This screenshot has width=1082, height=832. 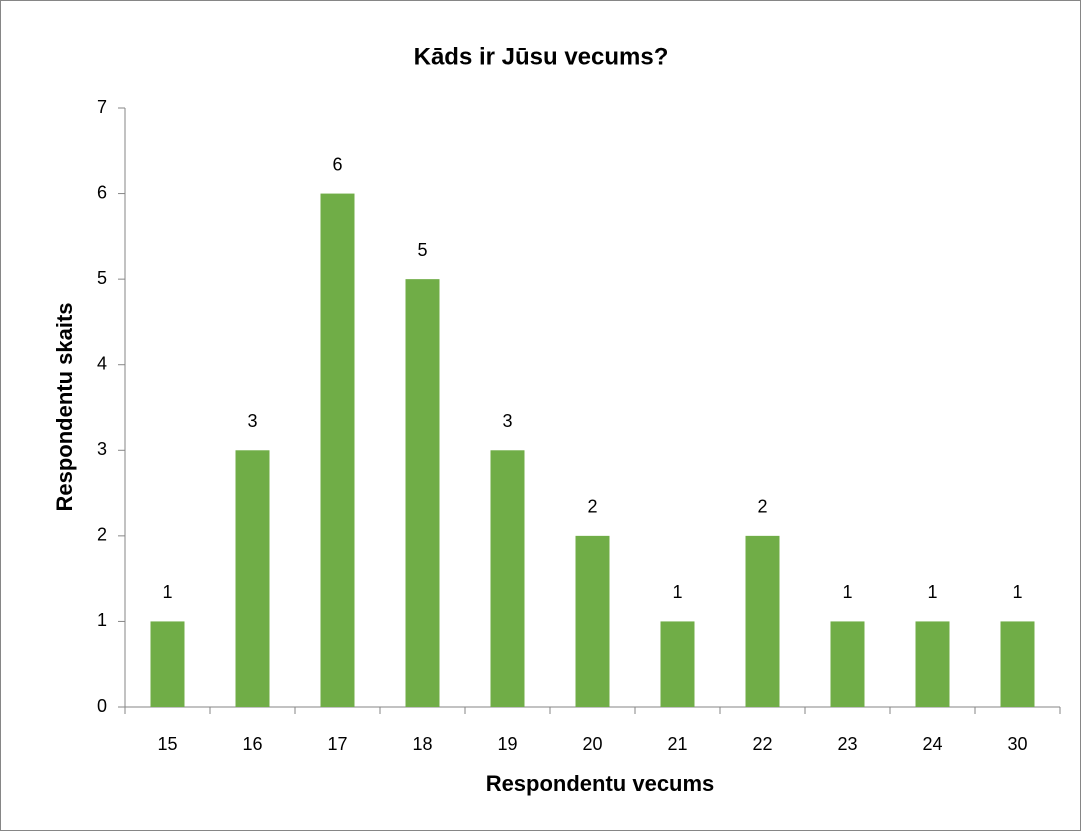 I want to click on x-tick-label: 18, so click(x=422, y=744).